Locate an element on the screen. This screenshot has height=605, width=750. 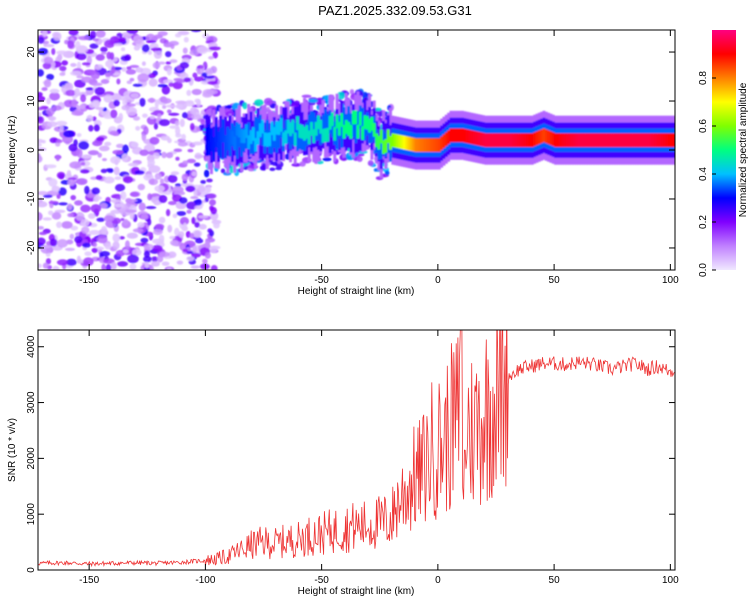
y-tick-label: -10 is located at coordinates (31, 198).